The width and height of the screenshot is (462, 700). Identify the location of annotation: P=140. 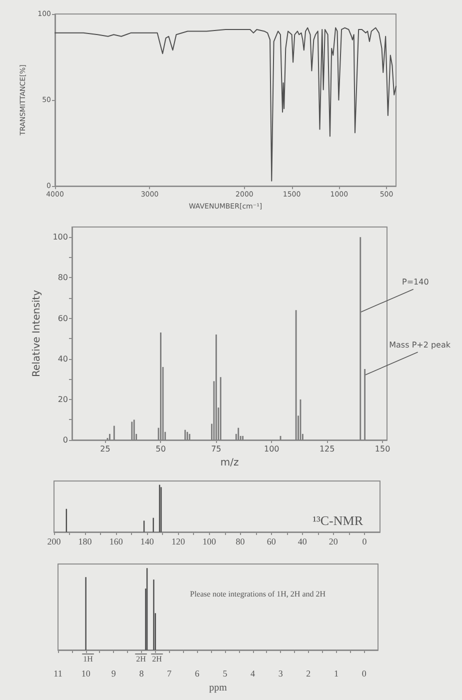
(415, 282).